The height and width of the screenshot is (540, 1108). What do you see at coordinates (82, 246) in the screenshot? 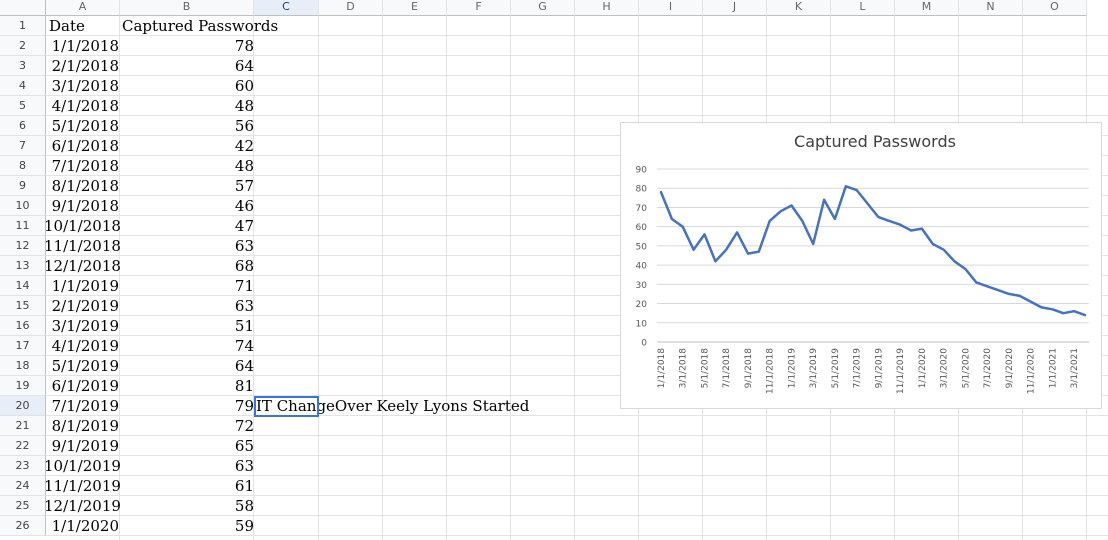
I see `date-cell: 11/1/2018` at bounding box center [82, 246].